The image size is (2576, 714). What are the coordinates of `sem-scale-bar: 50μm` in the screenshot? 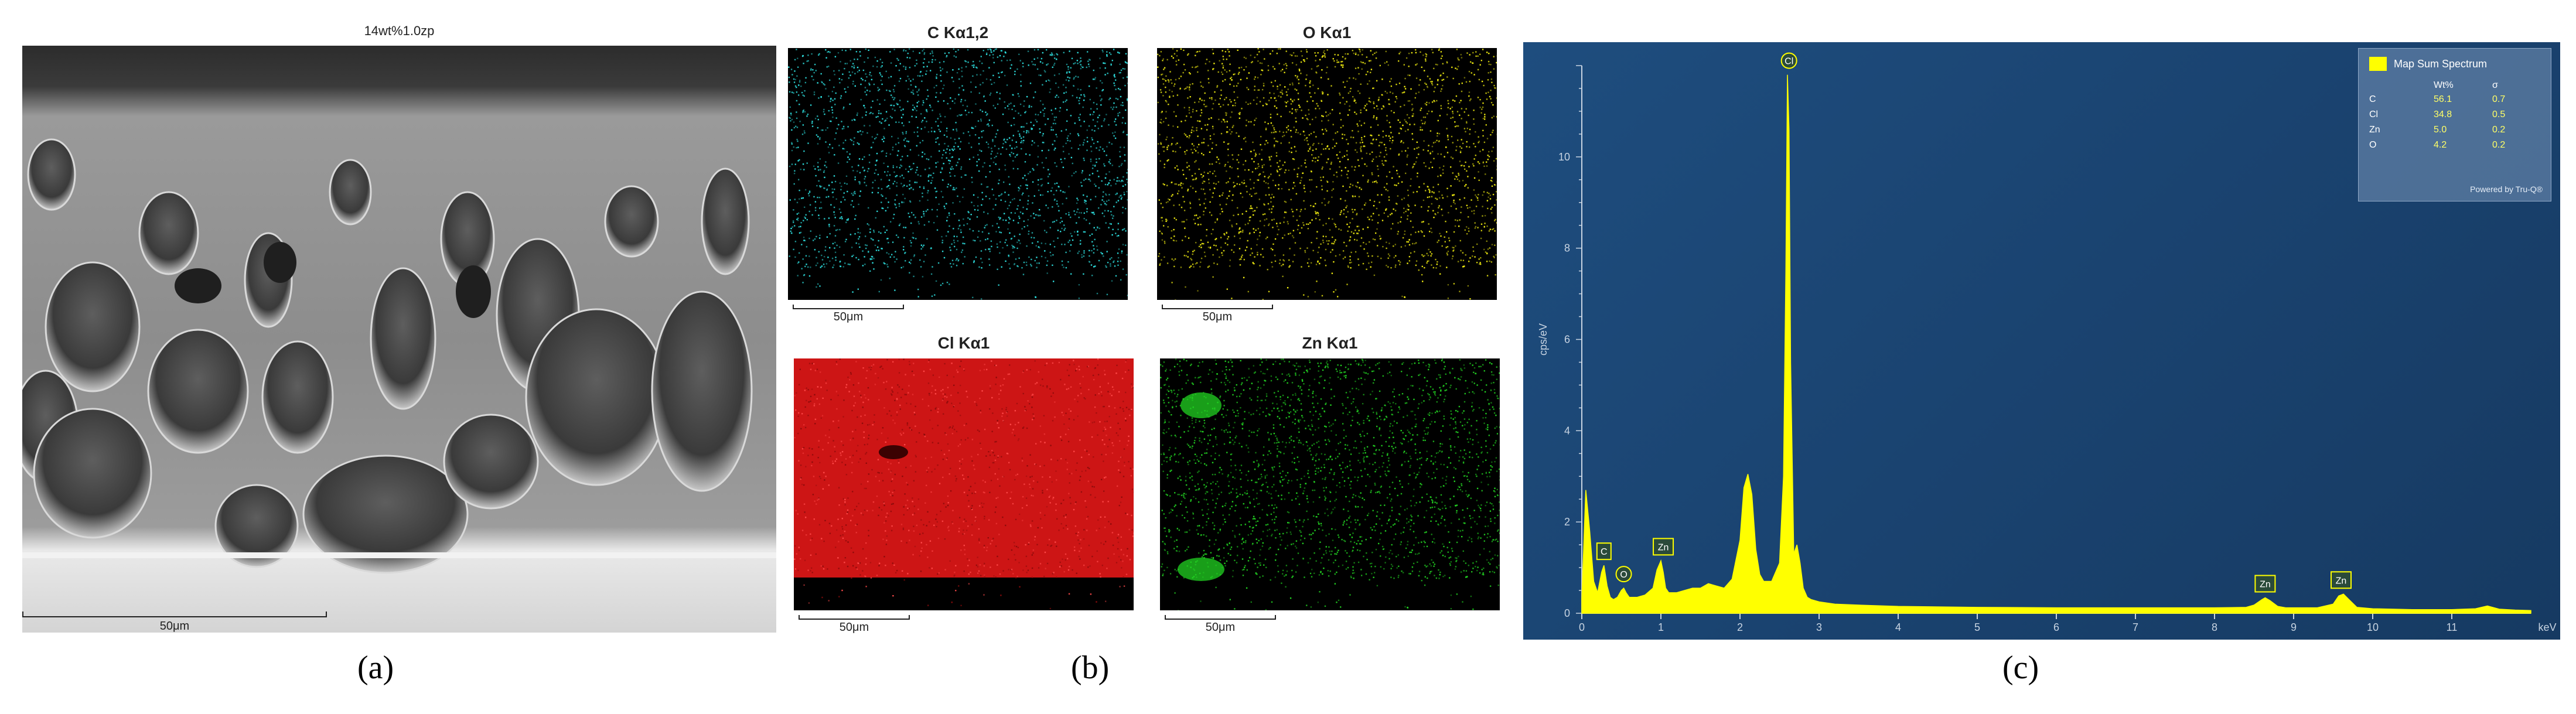 It's located at (174, 621).